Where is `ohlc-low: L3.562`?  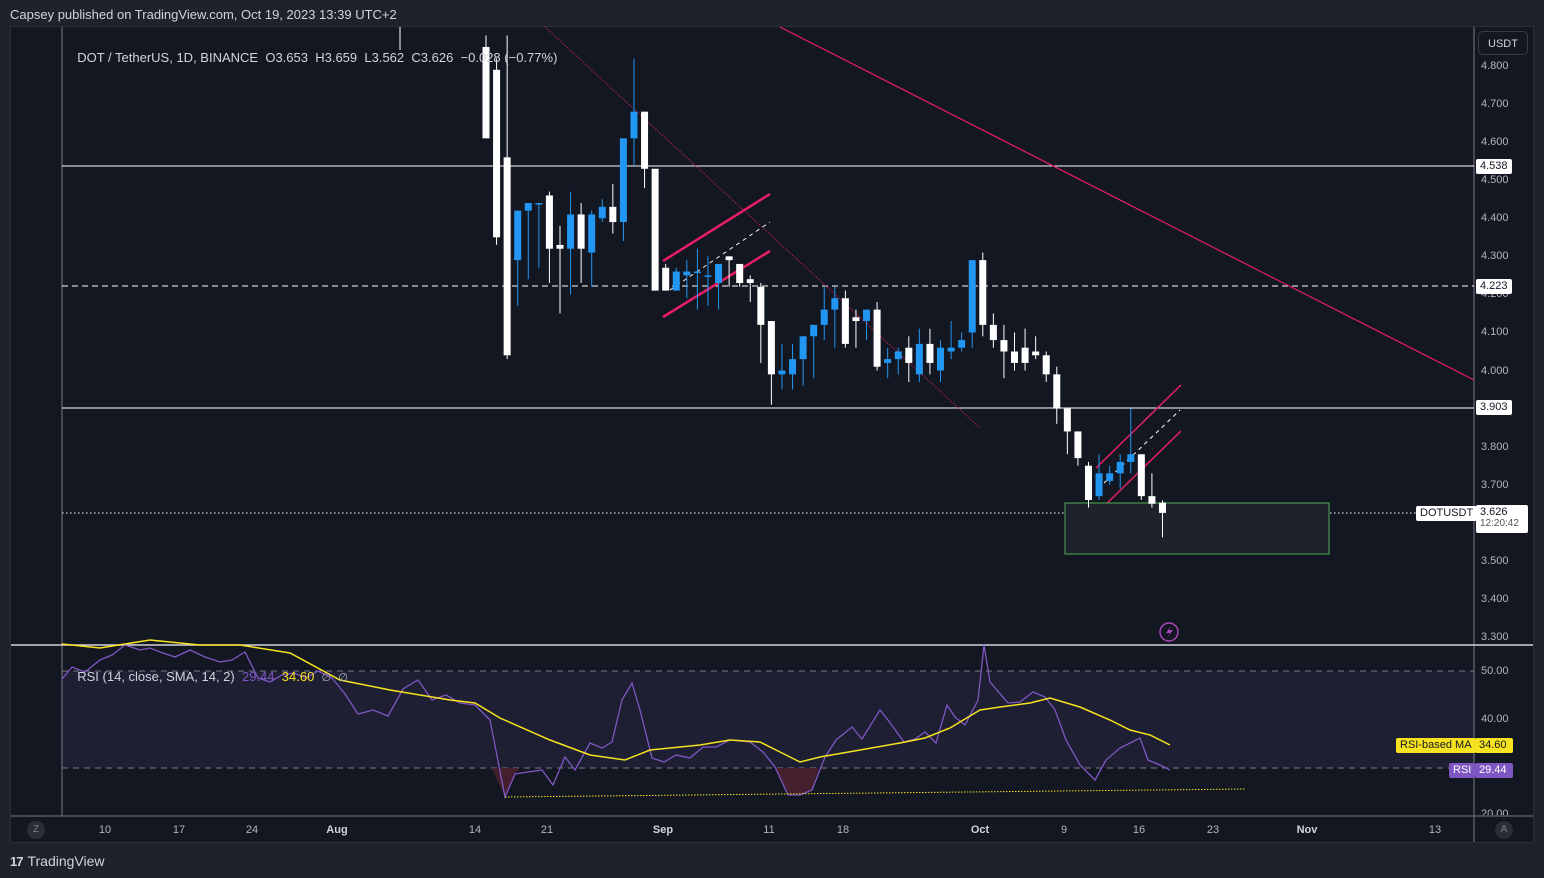
ohlc-low: L3.562 is located at coordinates (384, 57).